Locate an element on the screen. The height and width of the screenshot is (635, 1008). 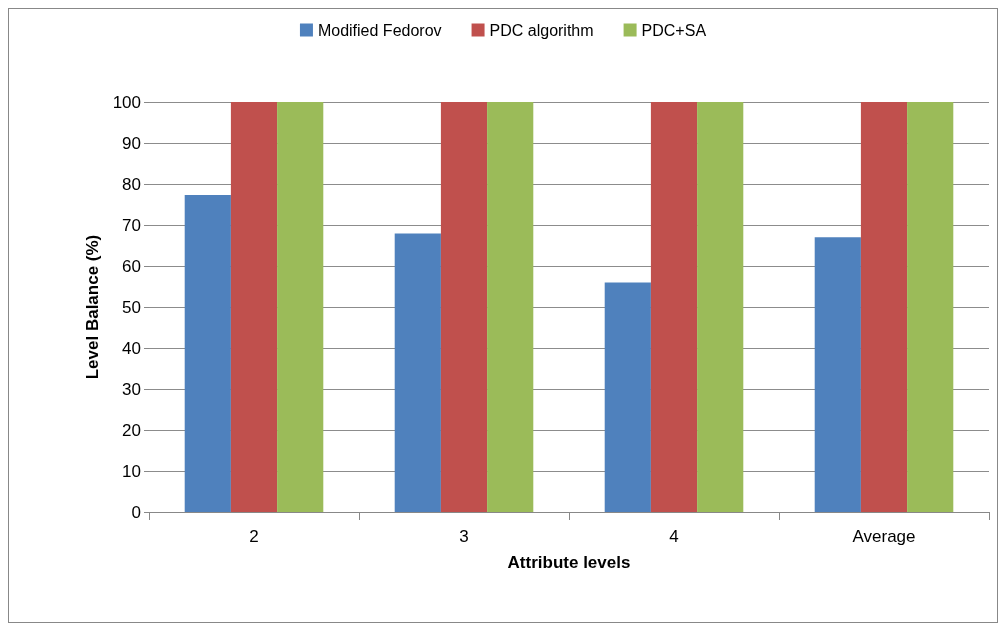
y-tick-label: 40 is located at coordinates (131, 348).